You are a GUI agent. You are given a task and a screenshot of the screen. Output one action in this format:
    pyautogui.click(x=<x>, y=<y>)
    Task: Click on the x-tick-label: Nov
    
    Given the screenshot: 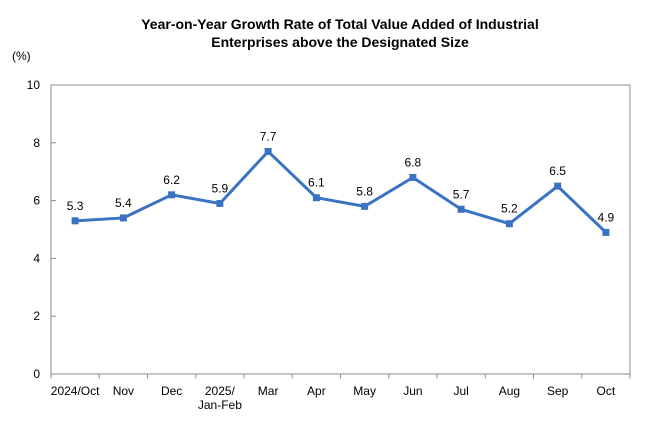 What is the action you would take?
    pyautogui.click(x=123, y=391)
    